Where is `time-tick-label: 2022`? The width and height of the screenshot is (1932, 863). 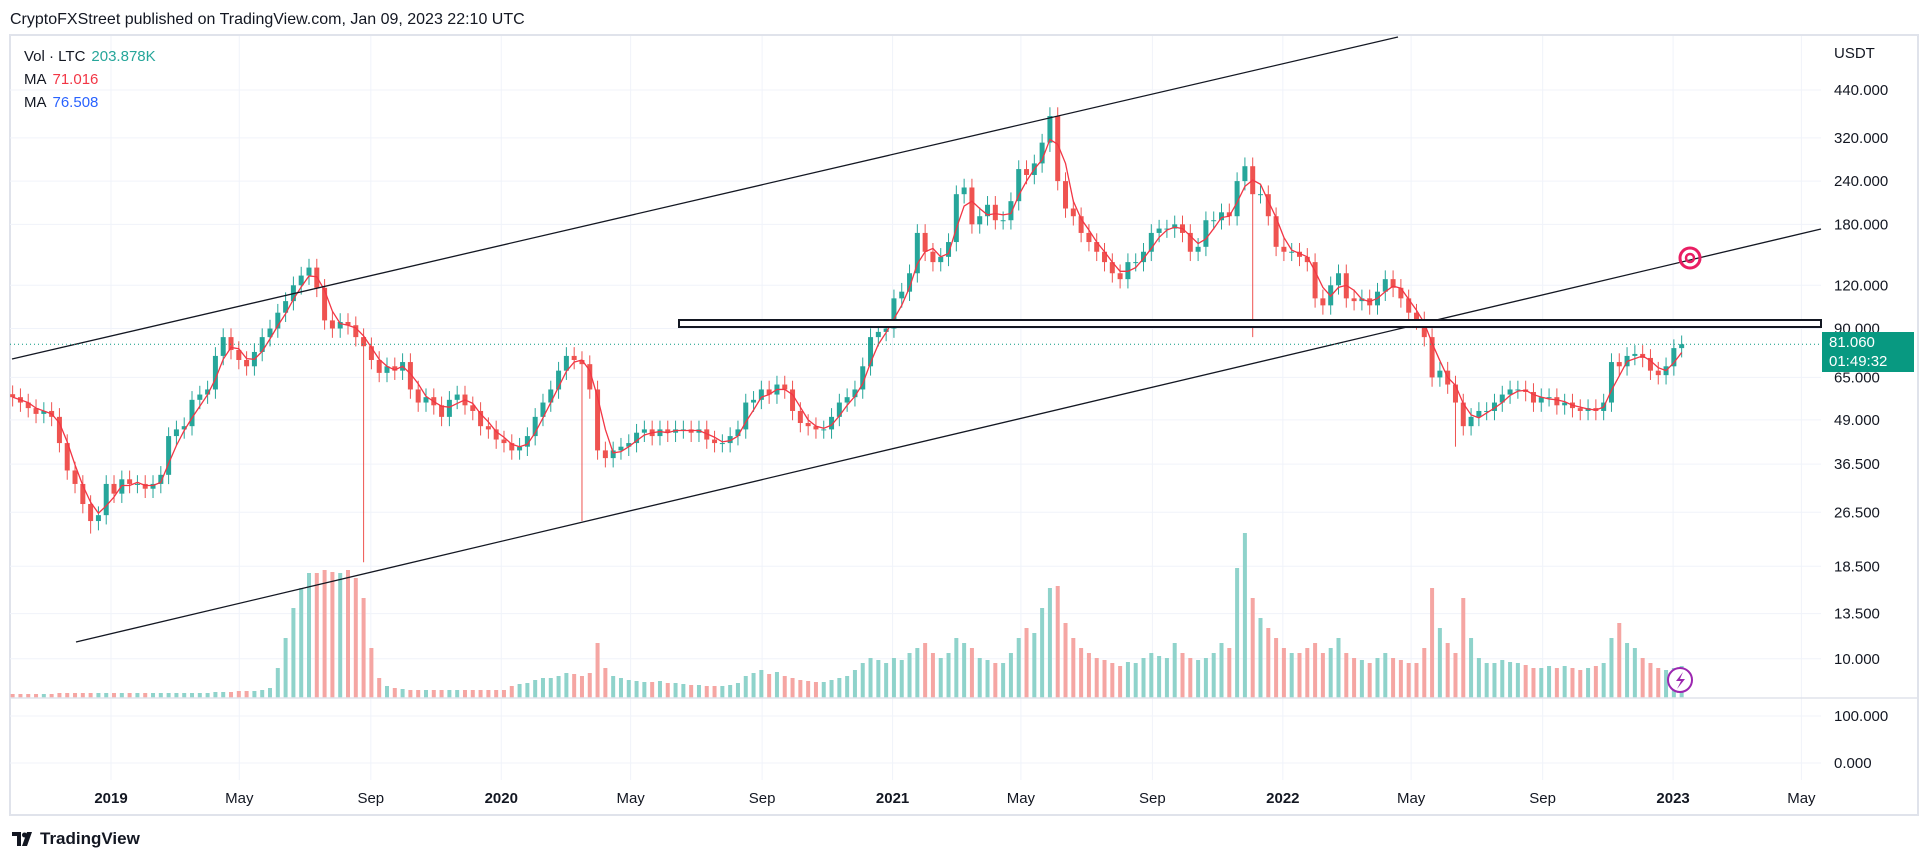
time-tick-label: 2022 is located at coordinates (1282, 798).